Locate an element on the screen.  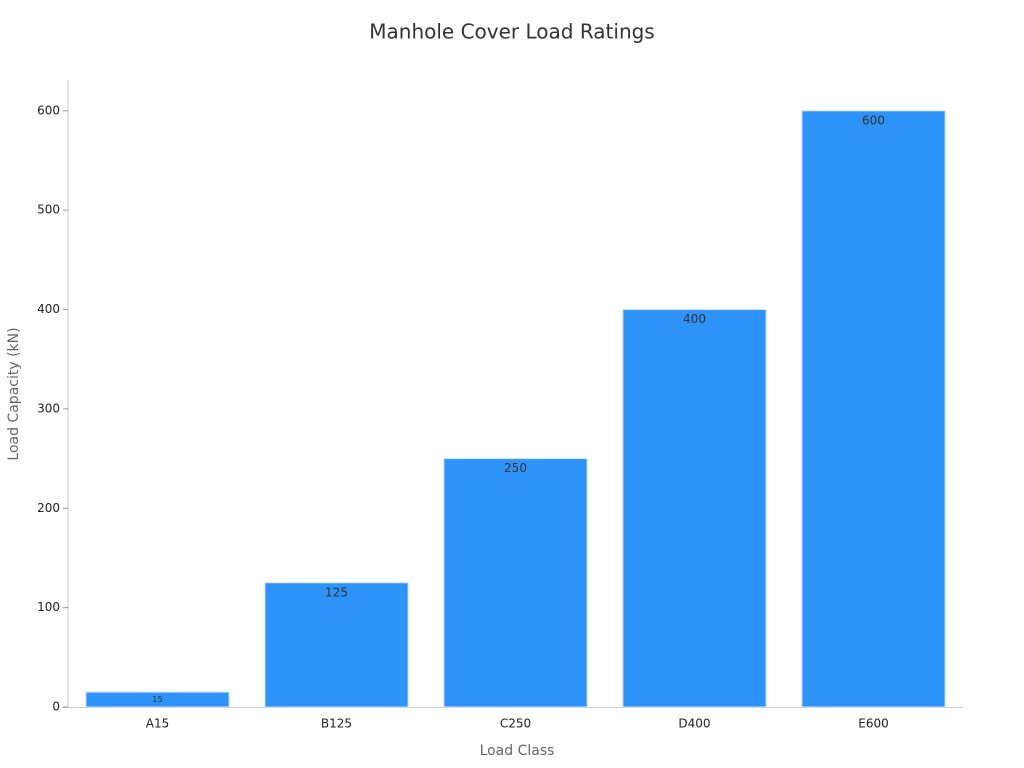
chart-title: Manhole Cover Load Ratings is located at coordinates (511, 32).